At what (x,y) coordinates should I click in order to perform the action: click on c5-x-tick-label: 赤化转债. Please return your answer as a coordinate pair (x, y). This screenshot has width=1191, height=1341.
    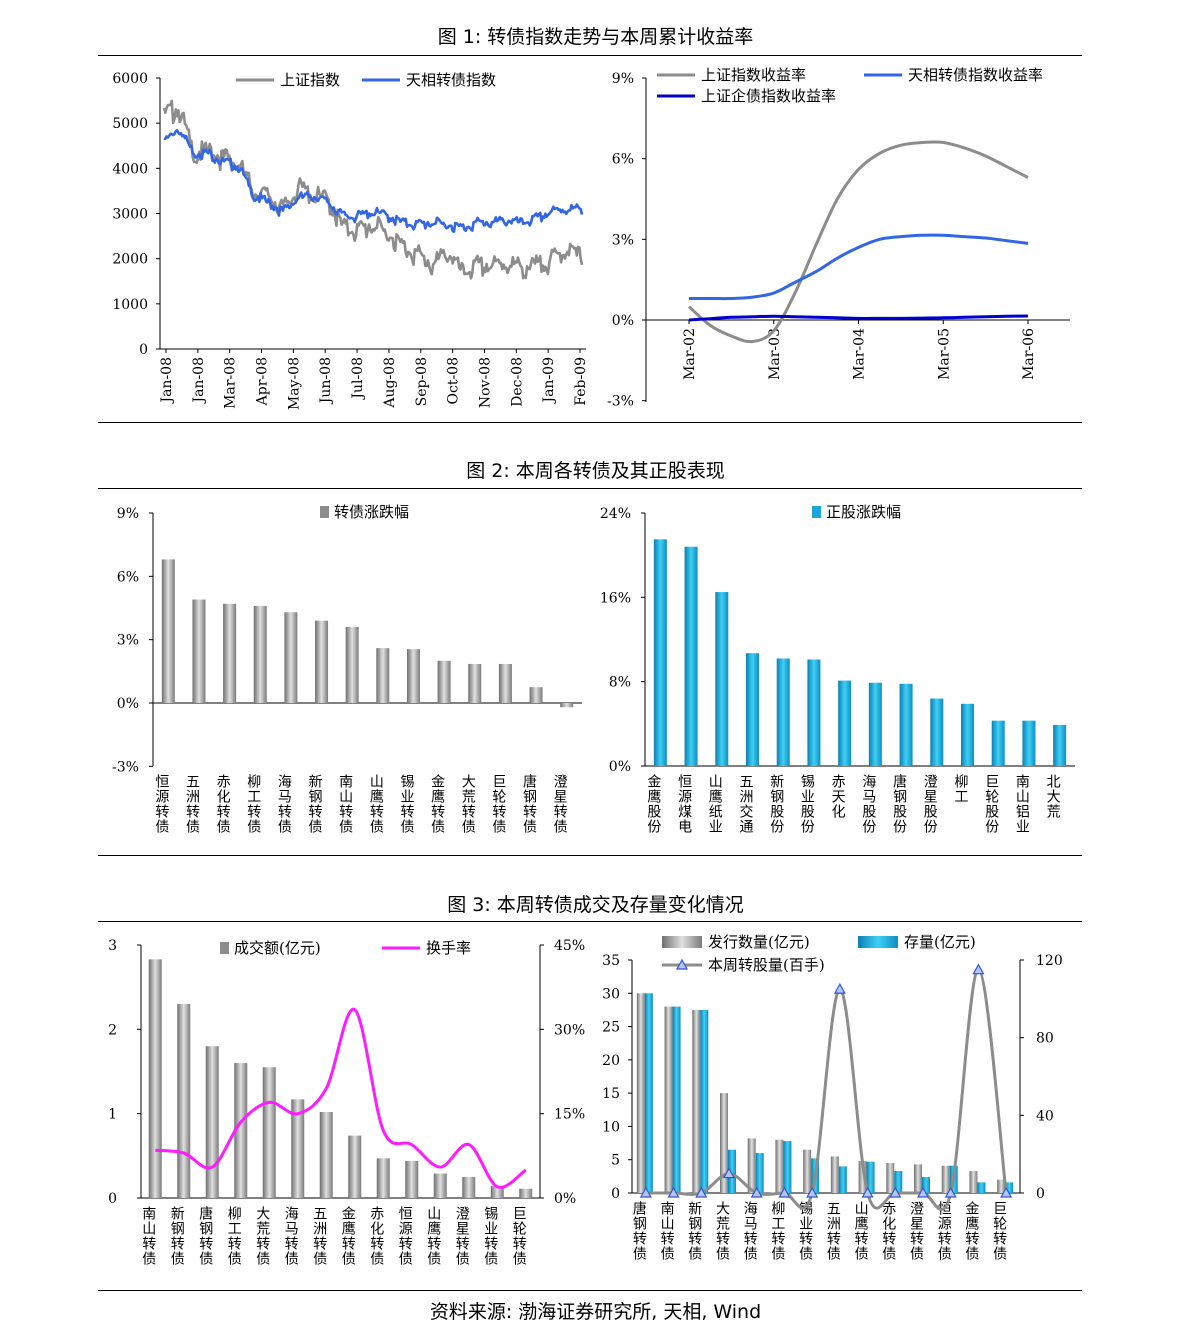
    Looking at the image, I should click on (376, 1236).